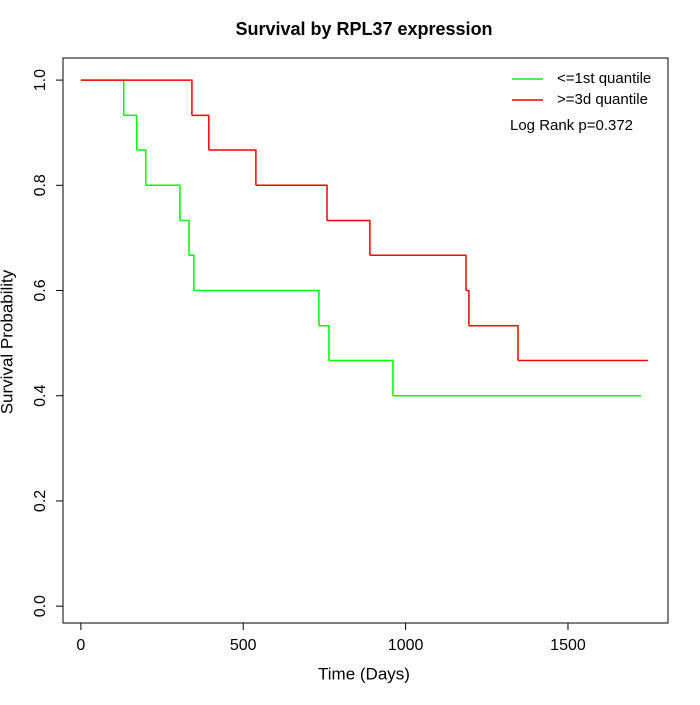  Describe the element at coordinates (406, 645) in the screenshot. I see `x-tick-label: 1000` at that location.